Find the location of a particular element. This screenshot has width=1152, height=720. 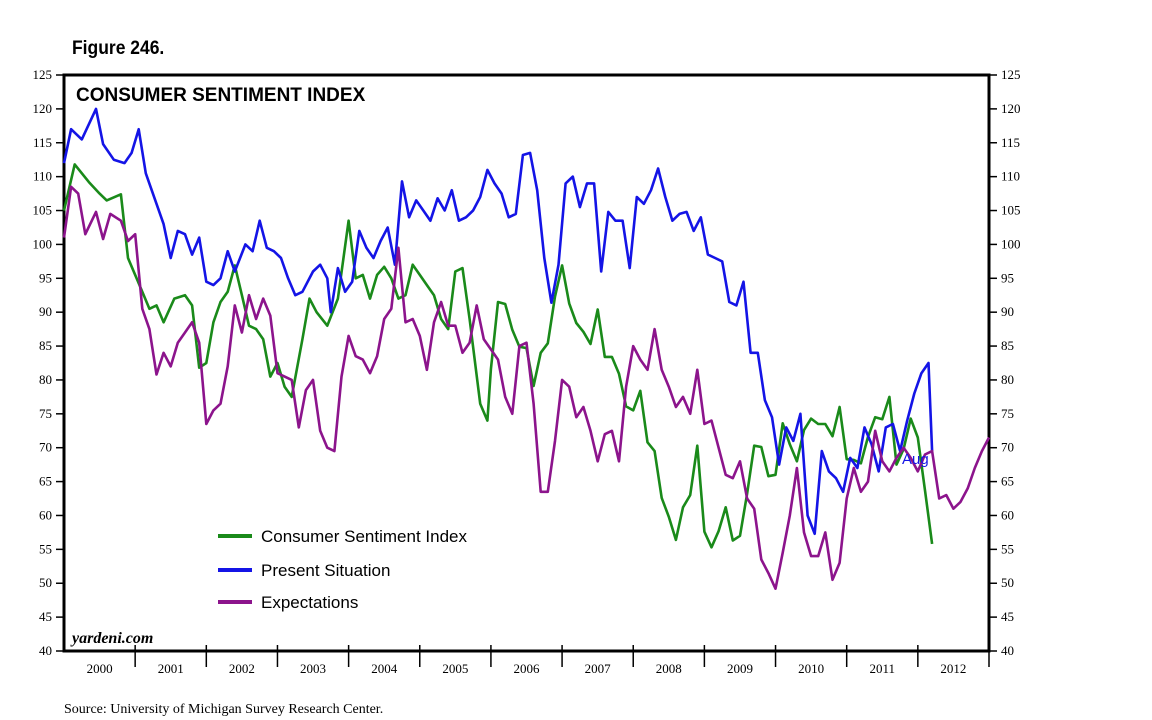

y-tick-label-right: 125 is located at coordinates (1011, 74).